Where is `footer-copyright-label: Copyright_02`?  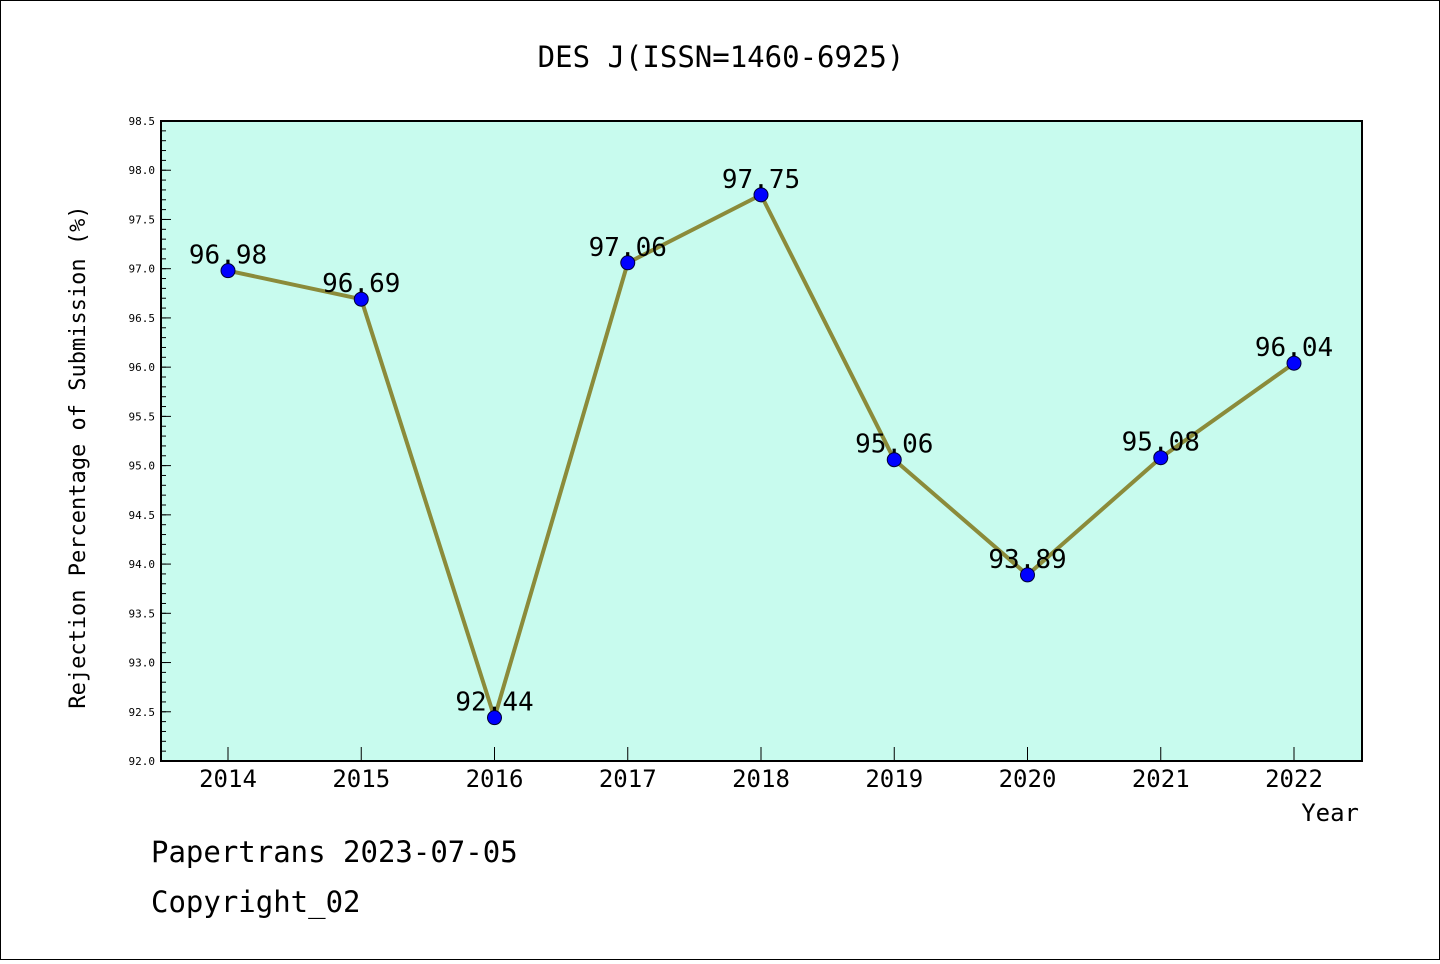
footer-copyright-label: Copyright_02 is located at coordinates (256, 902).